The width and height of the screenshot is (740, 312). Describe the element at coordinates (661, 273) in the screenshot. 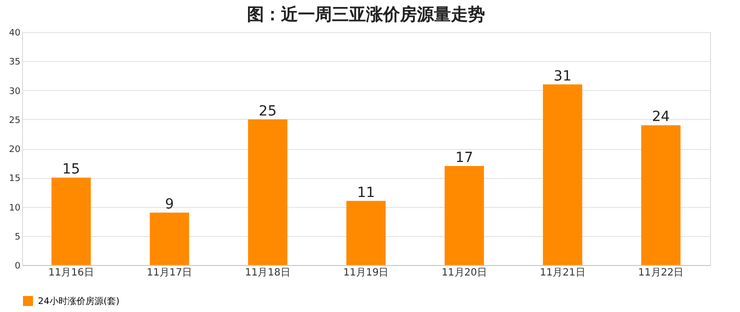

I see `x-tick-label: 11月22日` at that location.